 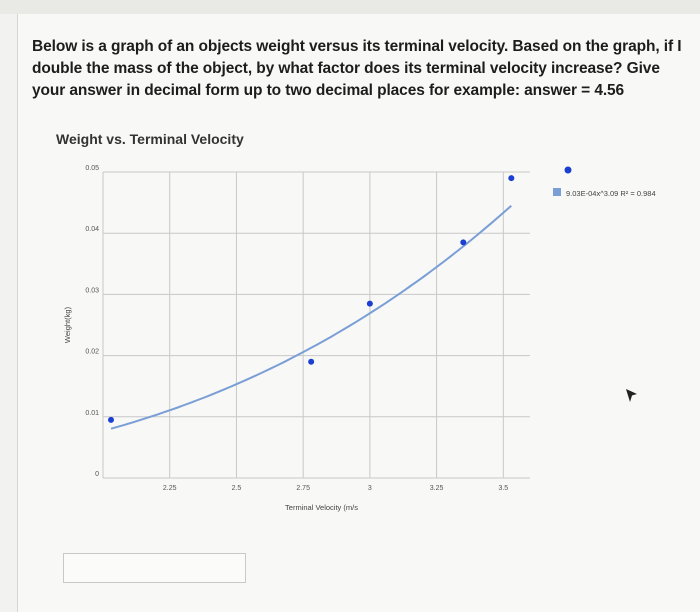 What do you see at coordinates (611, 193) in the screenshot?
I see `legend-label: 9.03E-04x^3.09 R² = 0.984` at bounding box center [611, 193].